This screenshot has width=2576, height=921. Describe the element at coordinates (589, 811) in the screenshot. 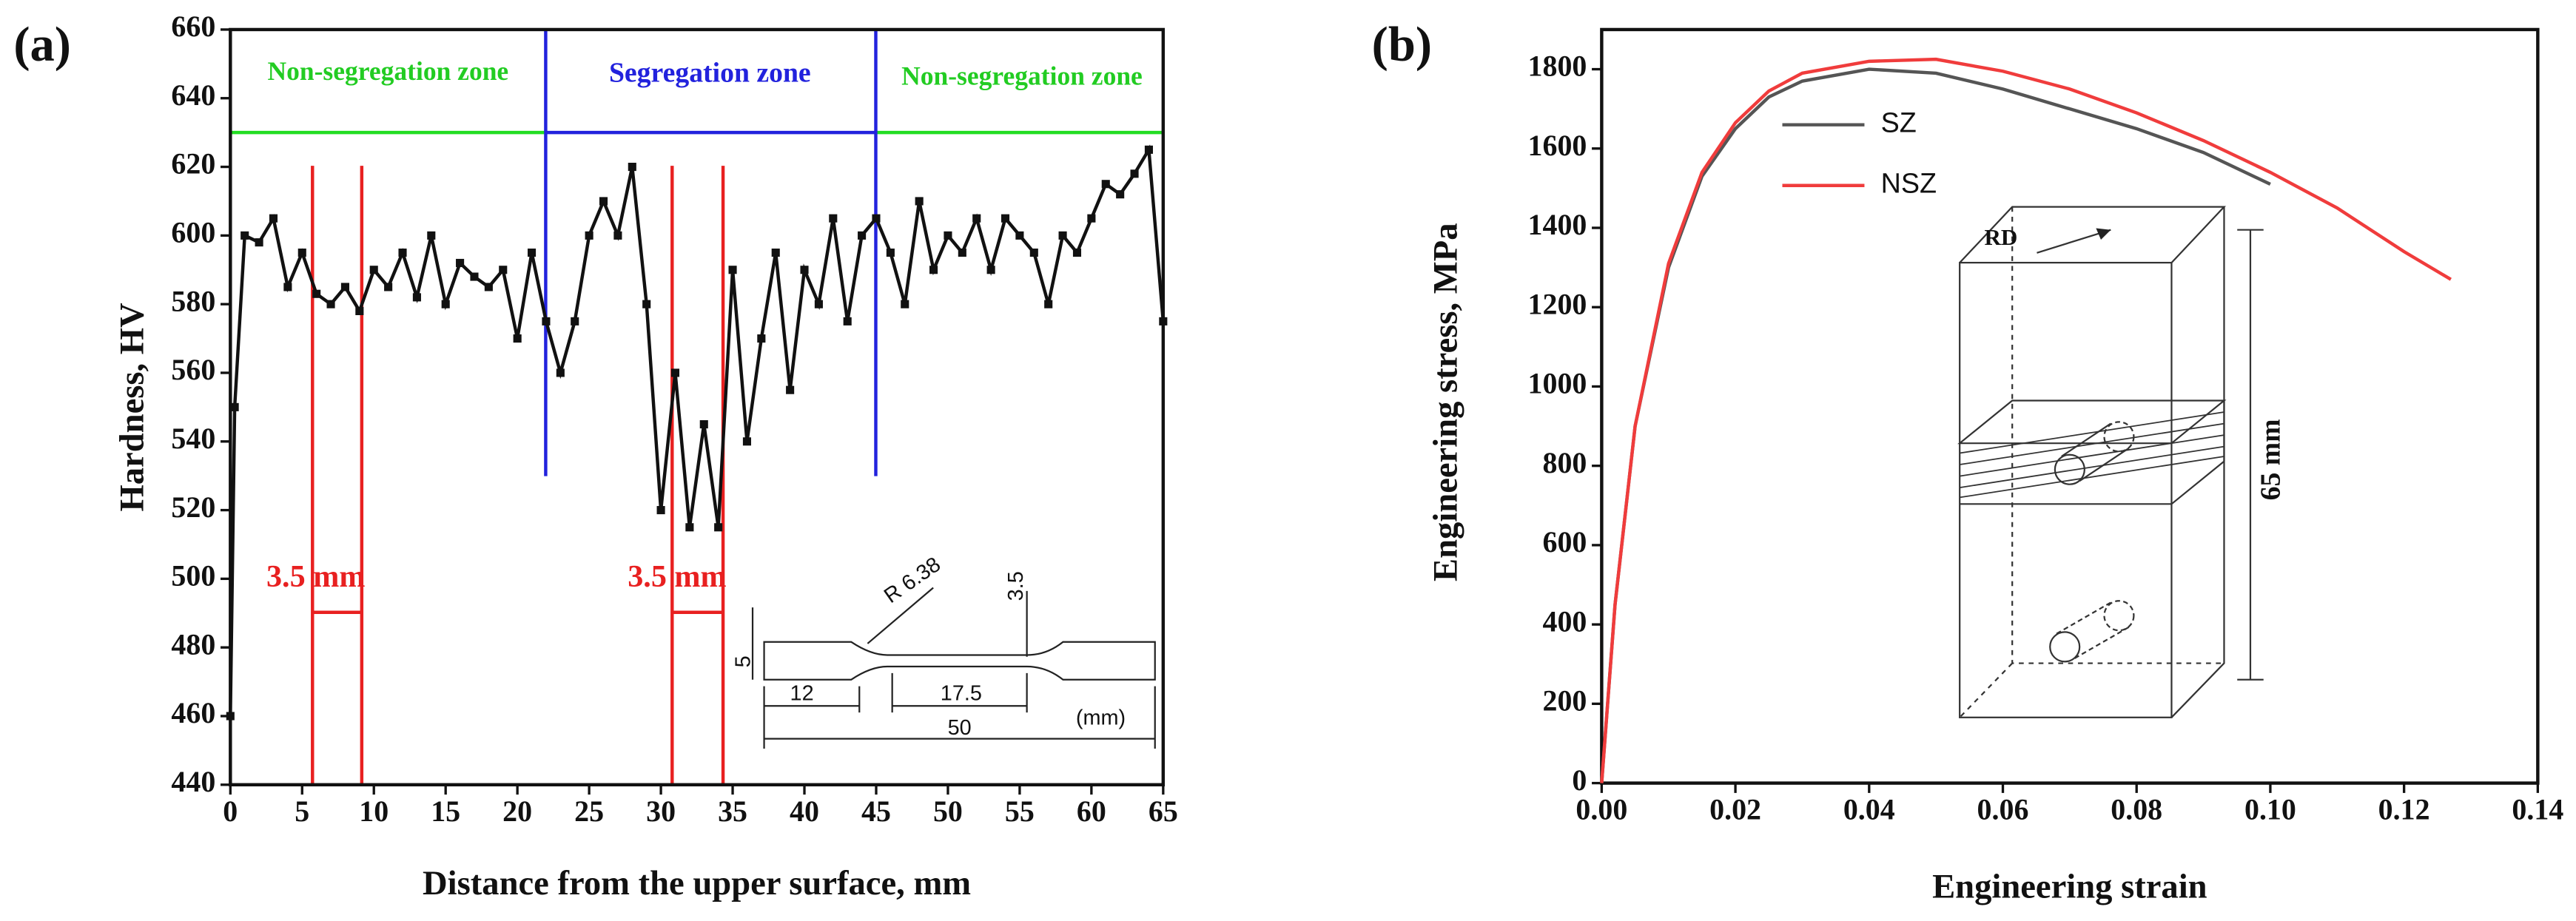

I see `x-tick-label: 25` at that location.